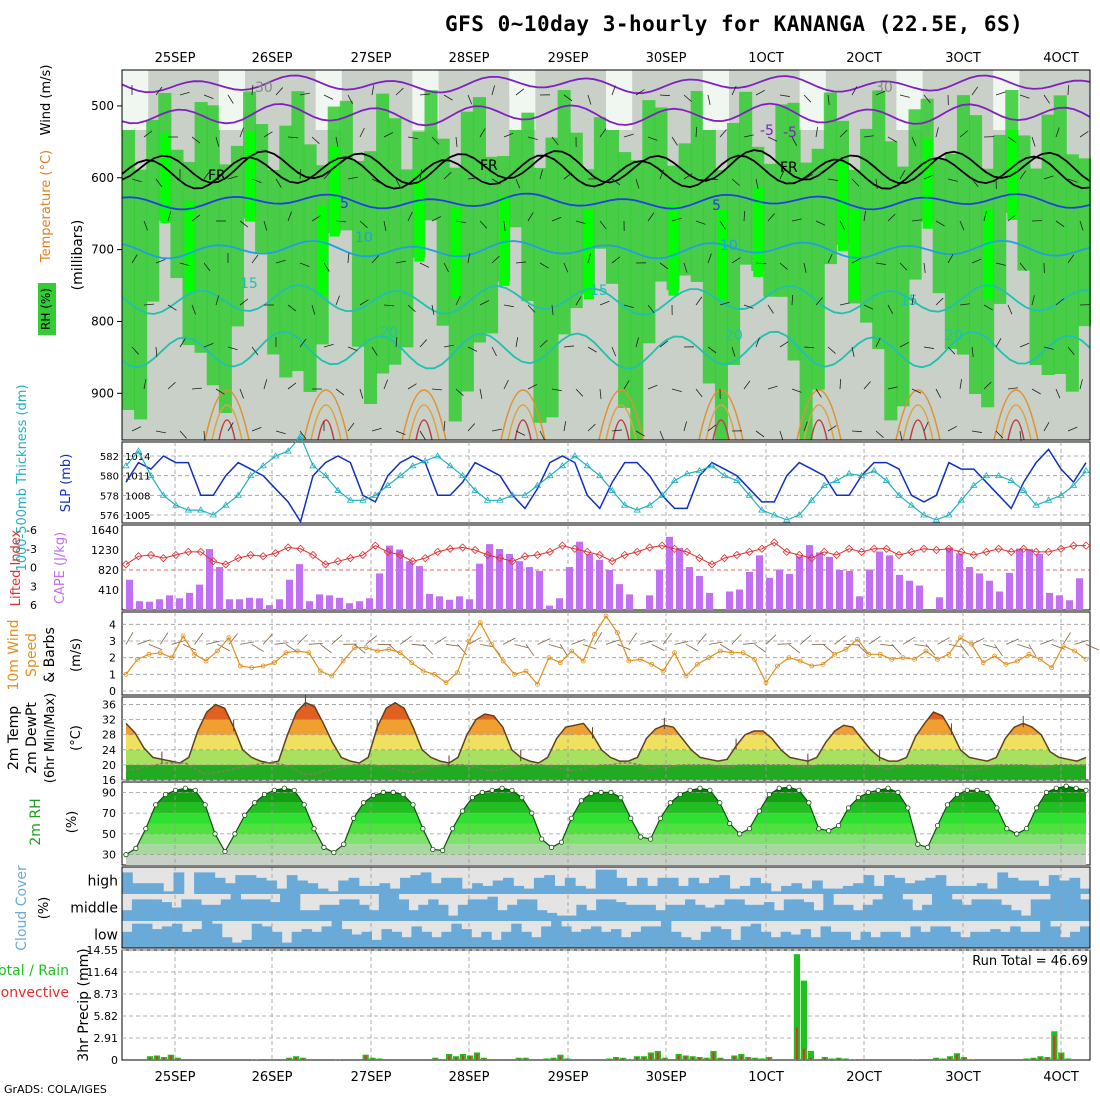 The image size is (1100, 1100). Describe the element at coordinates (559, 823) in the screenshot. I see `rh2m-panel: 30 50 70 90 2m RH (%)` at that location.